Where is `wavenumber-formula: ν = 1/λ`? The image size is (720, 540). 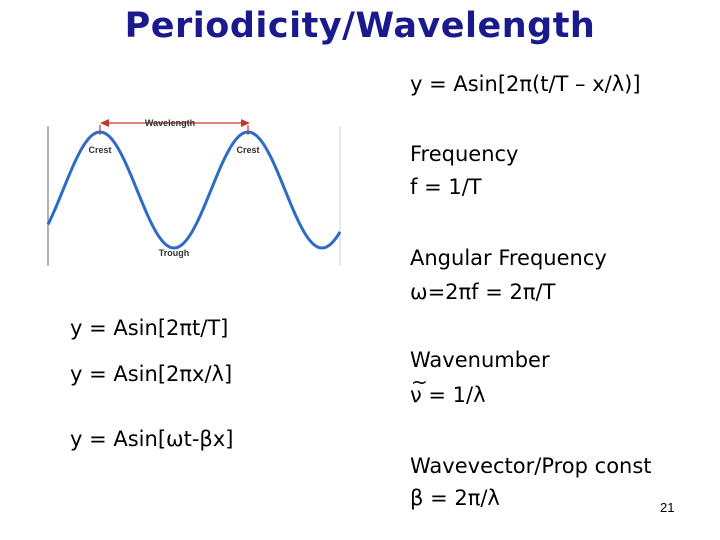 wavenumber-formula: ν = 1/λ is located at coordinates (448, 388).